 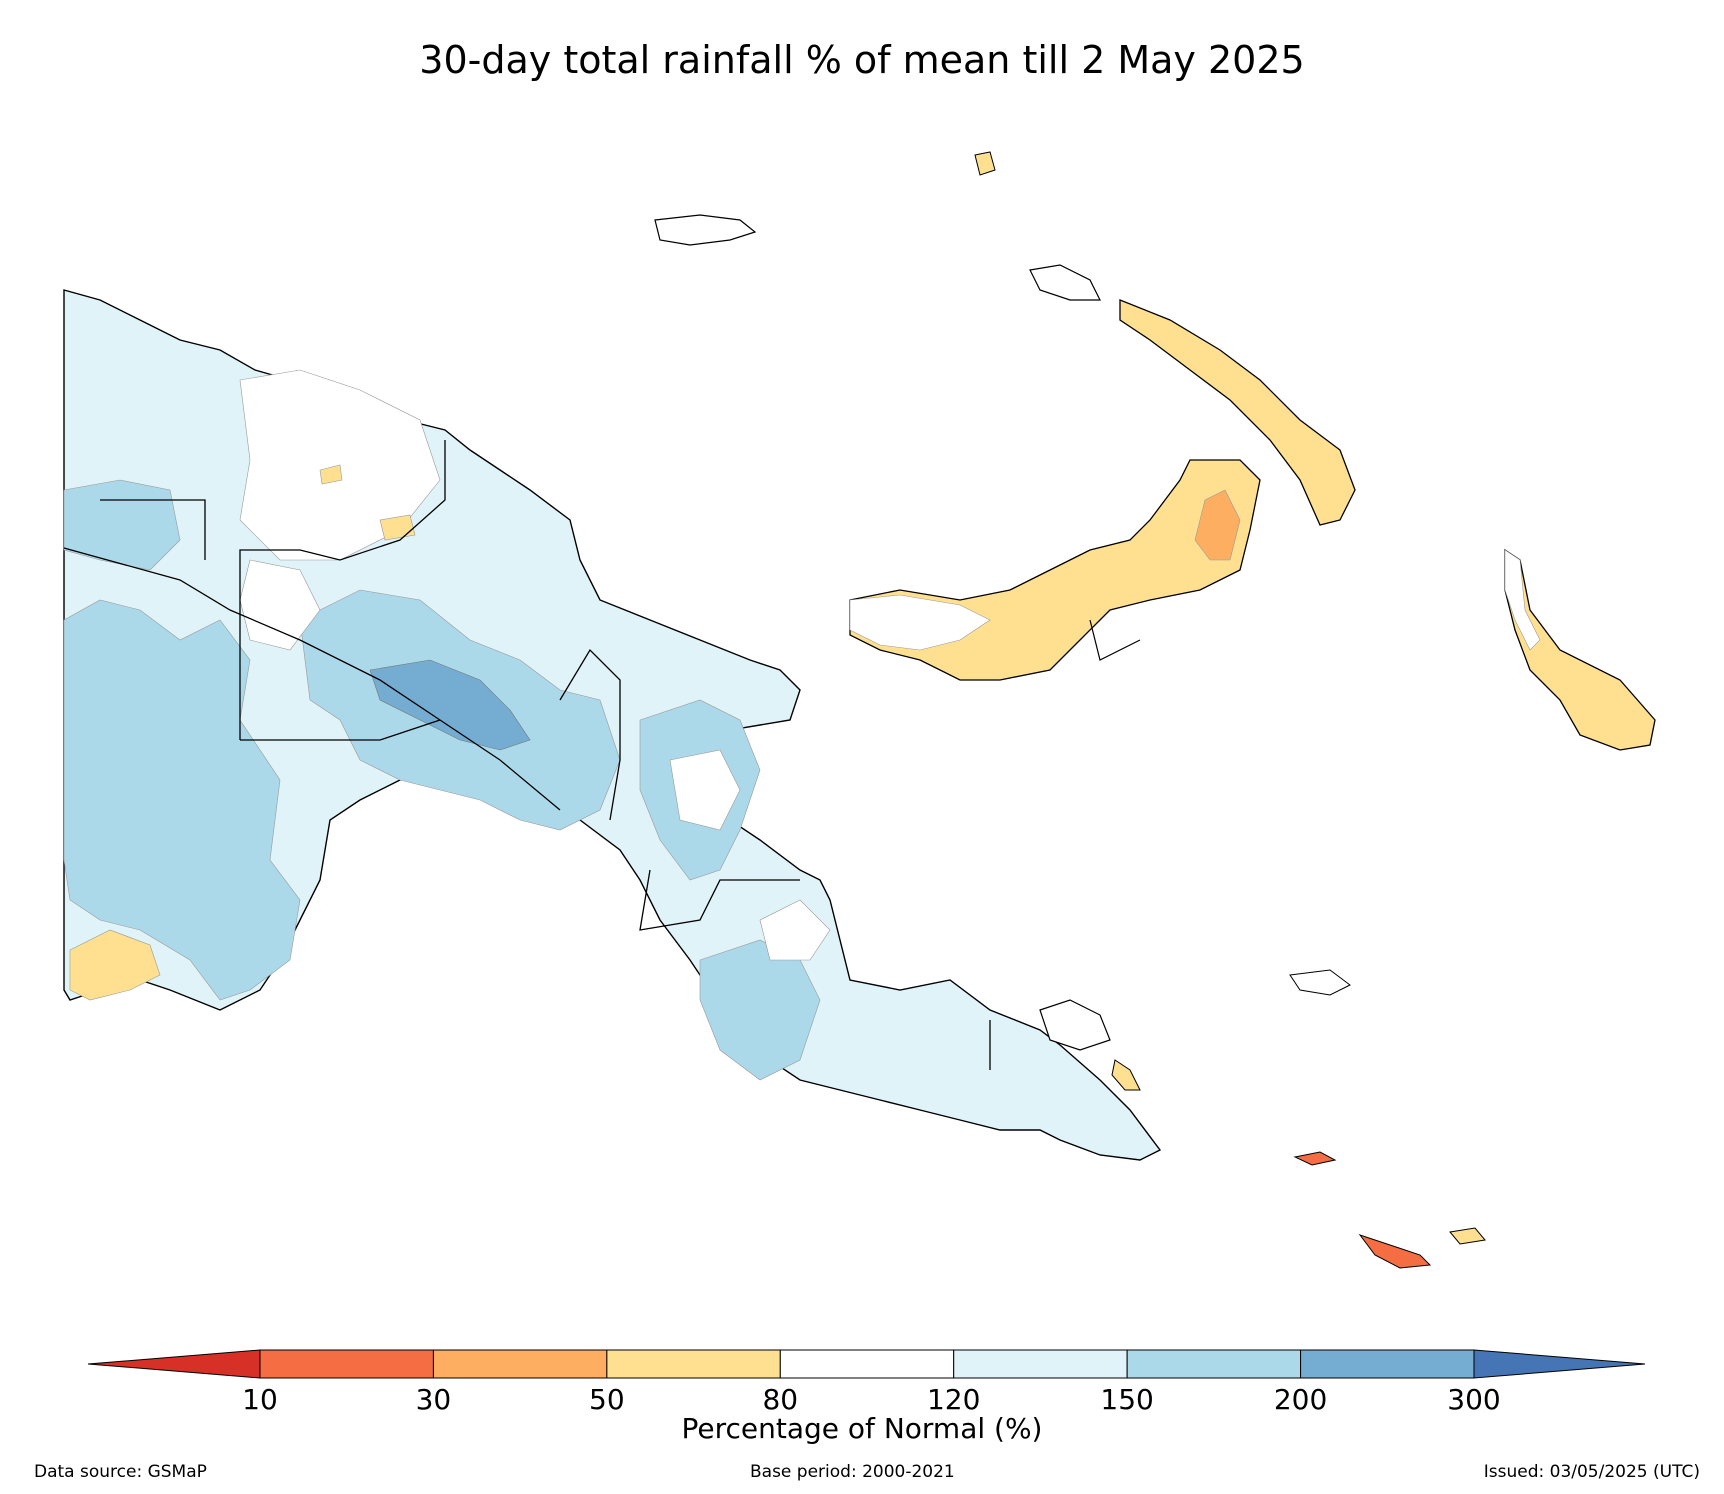 I want to click on region-50-80-small, so click(x=331, y=474).